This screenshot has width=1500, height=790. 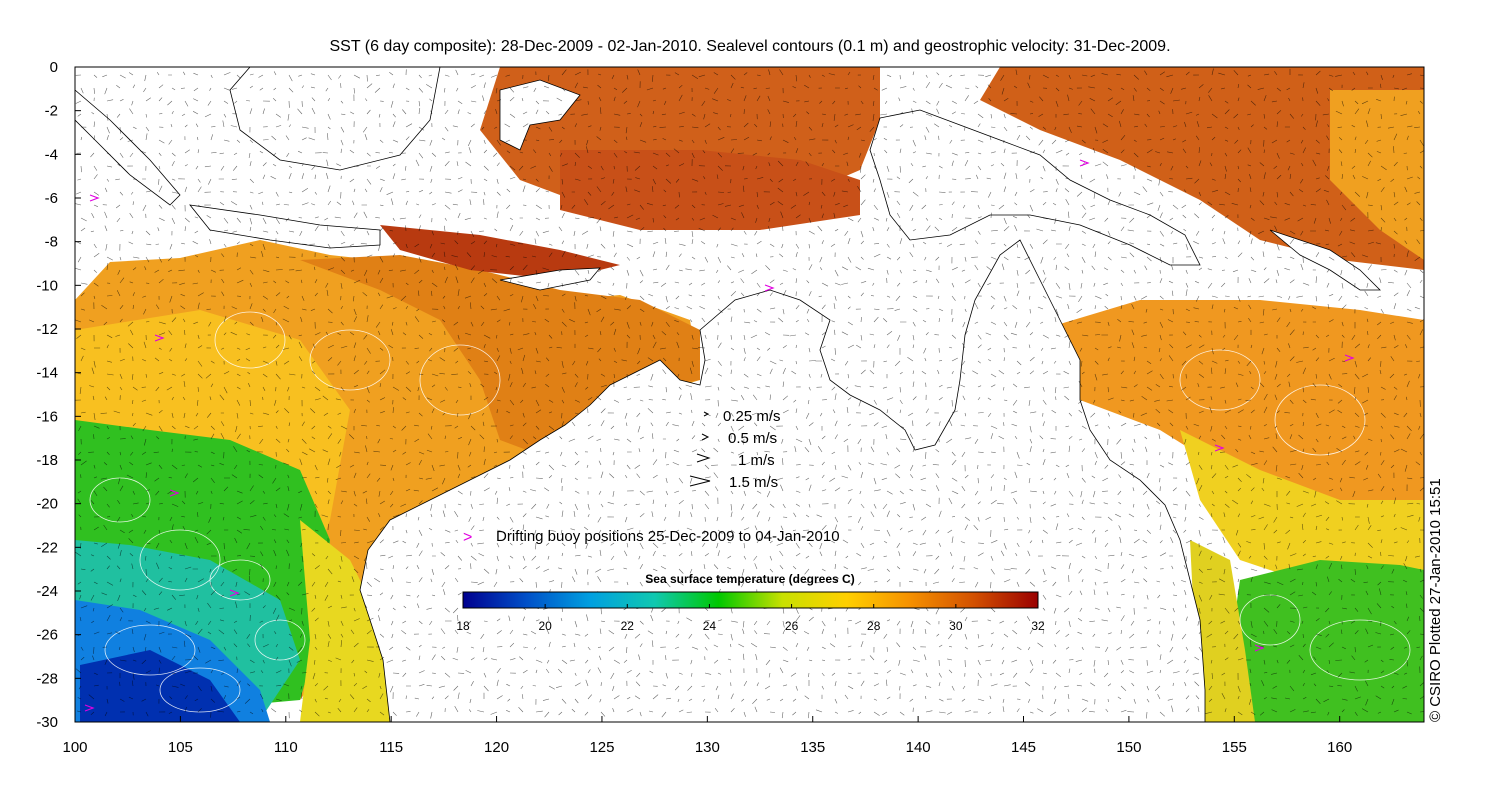 I want to click on y-tick-label: -18, so click(x=47, y=460).